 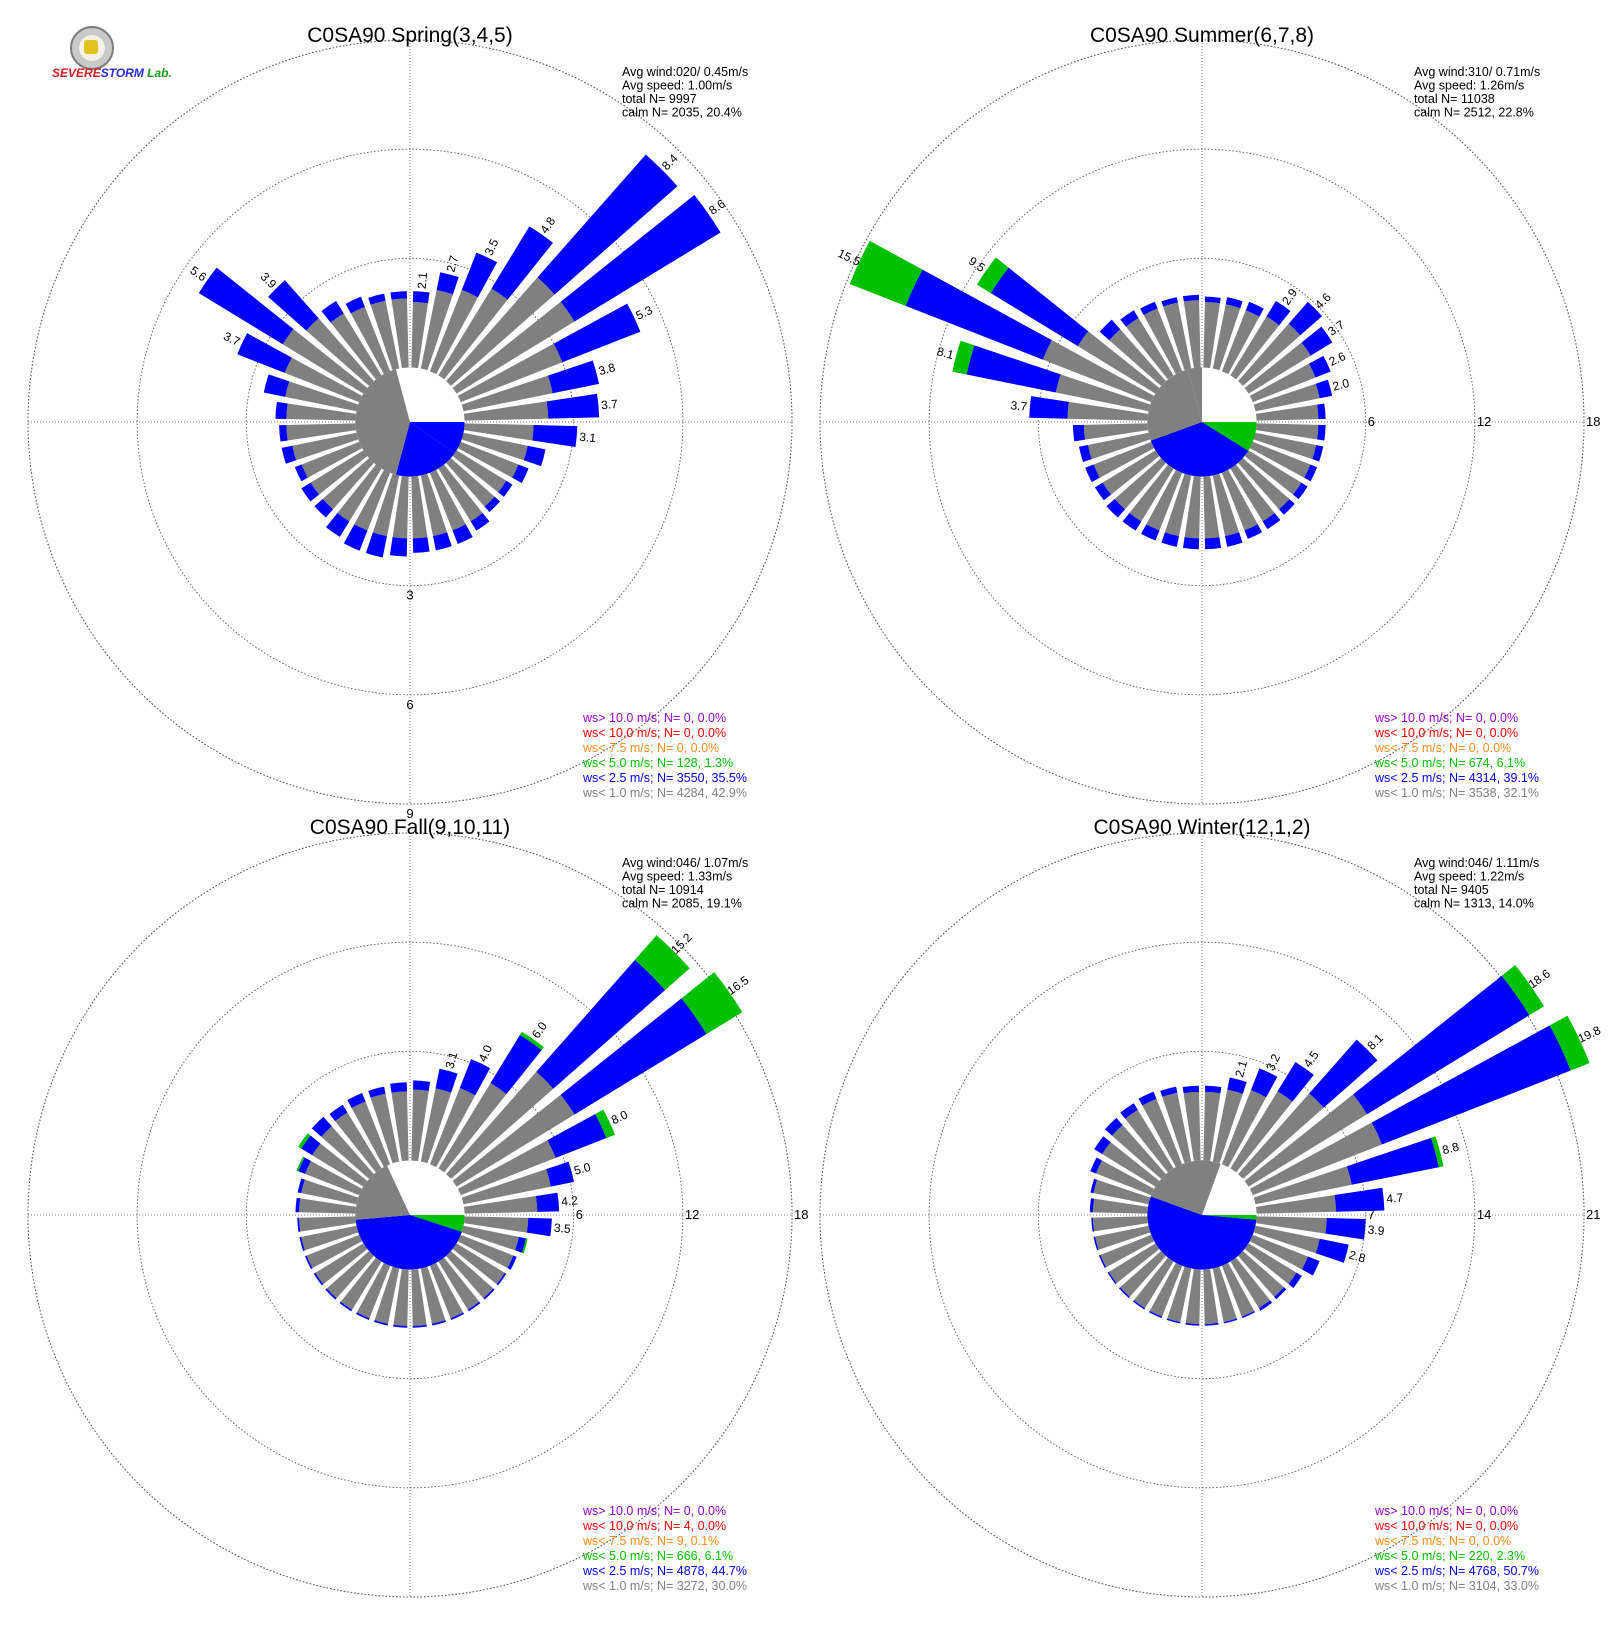 I want to click on bar-value-label: 3.5, so click(x=492, y=246).